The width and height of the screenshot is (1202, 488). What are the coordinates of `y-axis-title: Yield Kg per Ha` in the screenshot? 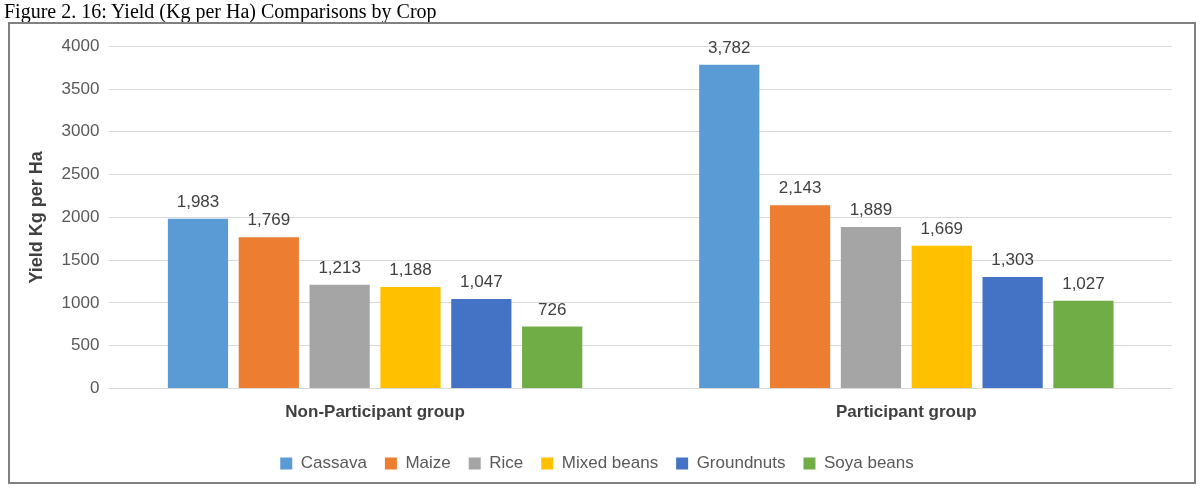 It's located at (35, 217).